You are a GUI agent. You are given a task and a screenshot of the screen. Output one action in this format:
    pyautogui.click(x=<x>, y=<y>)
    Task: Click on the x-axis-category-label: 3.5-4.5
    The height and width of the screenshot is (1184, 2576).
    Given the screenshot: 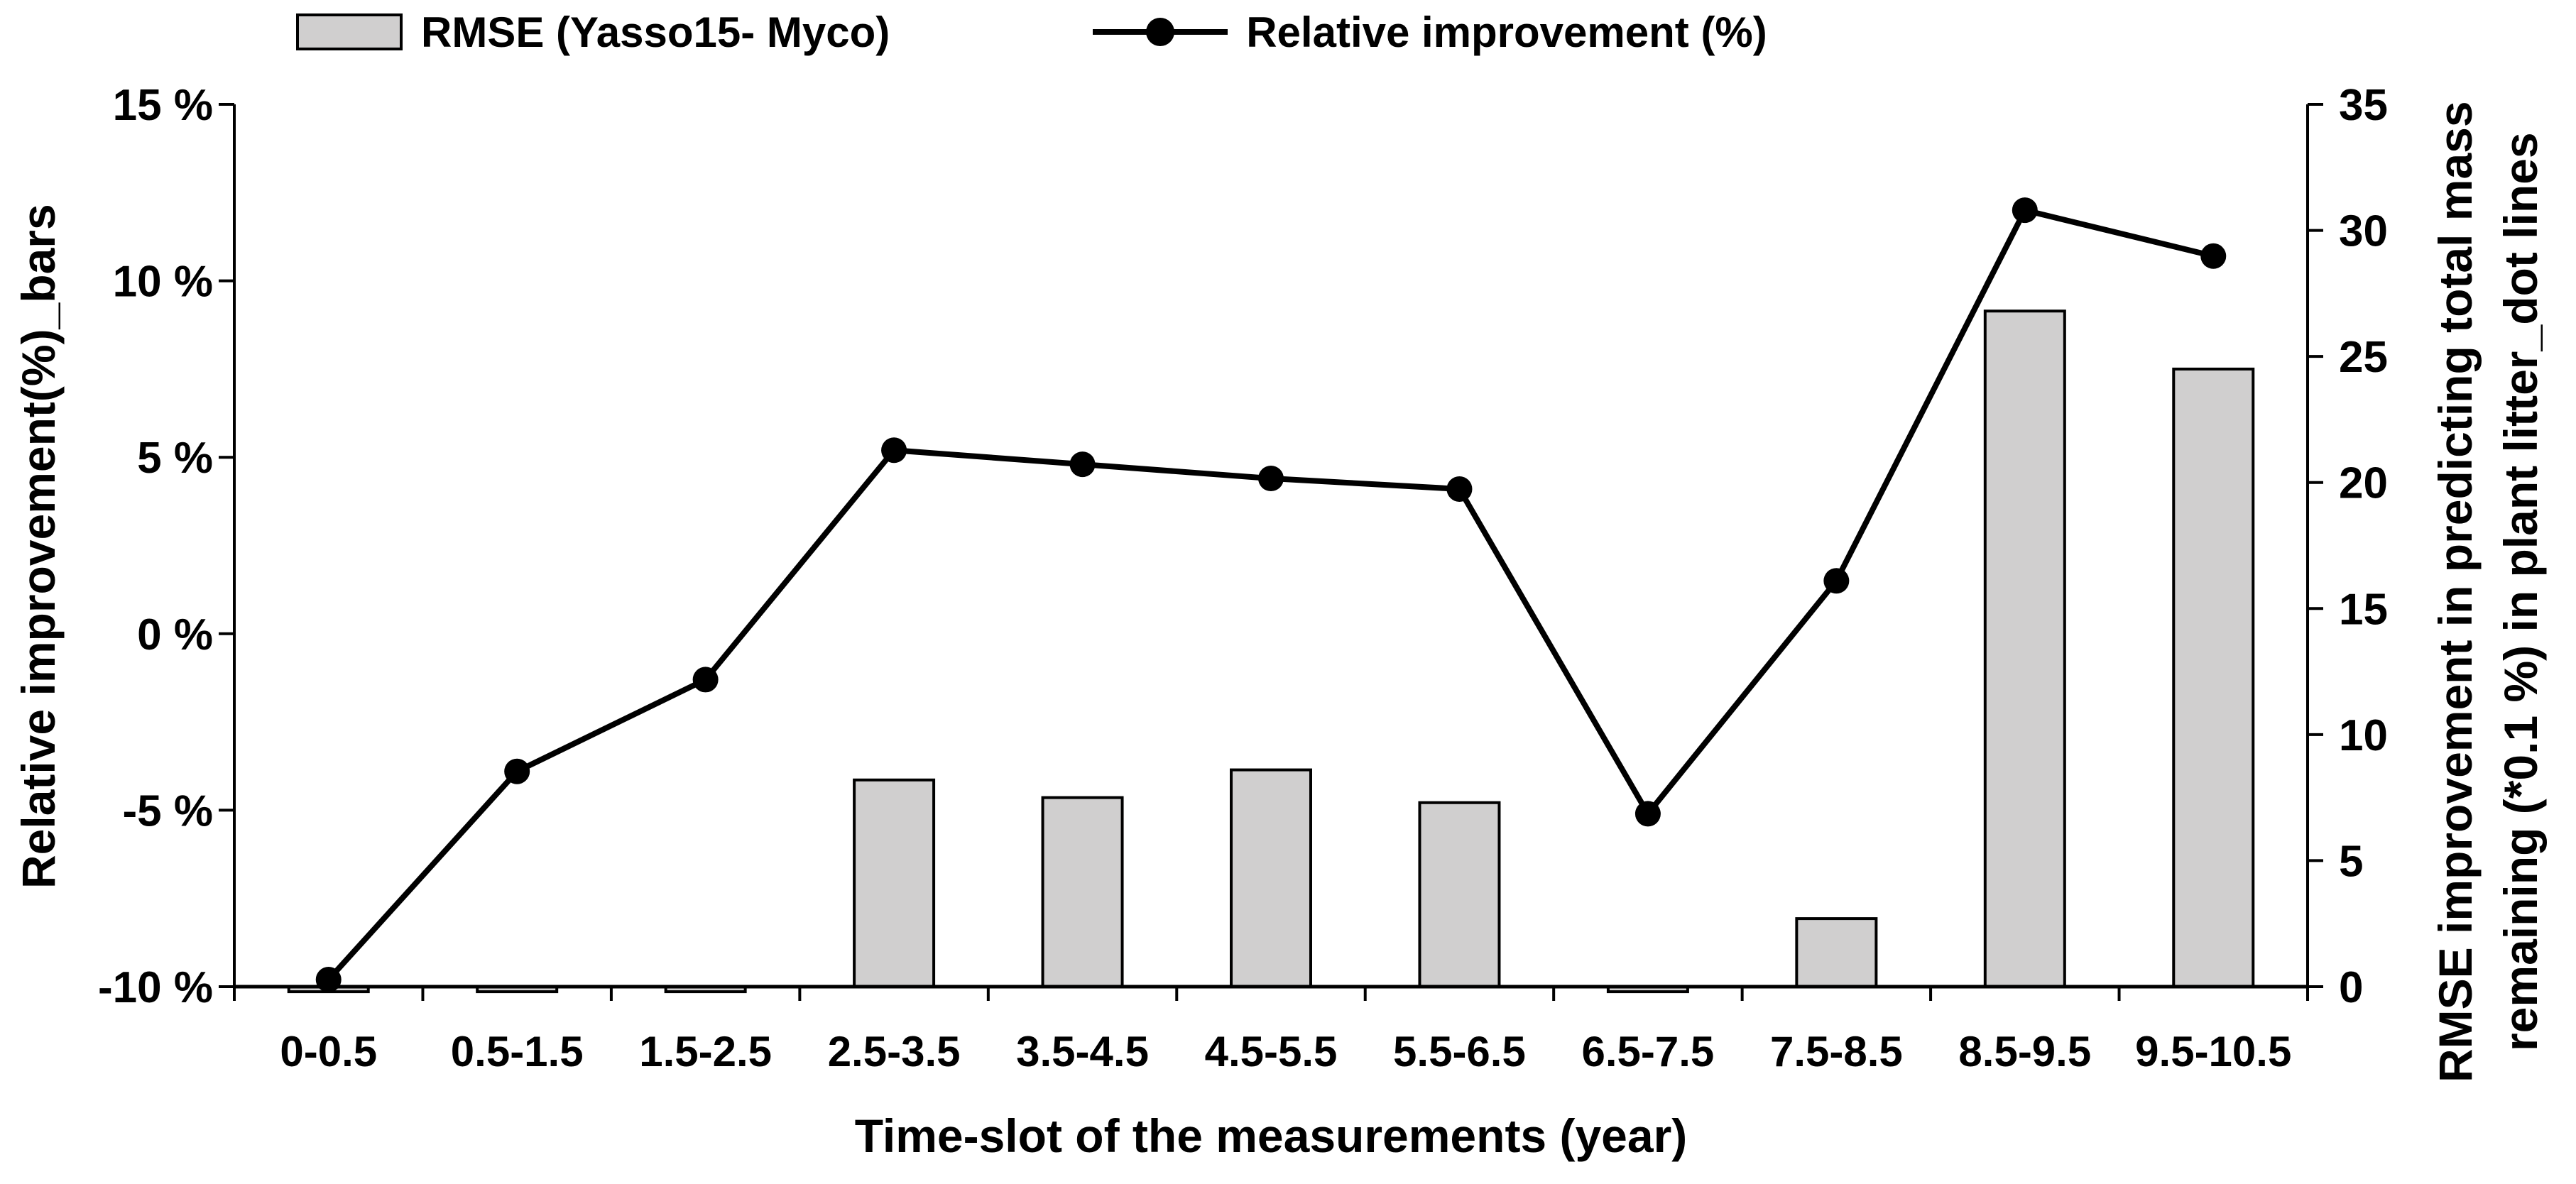 What is the action you would take?
    pyautogui.click(x=1082, y=1051)
    